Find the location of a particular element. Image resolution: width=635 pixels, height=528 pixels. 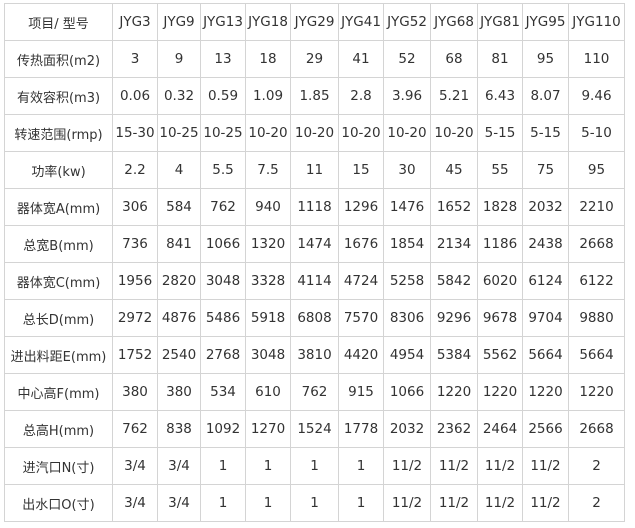

cell: 15-30 is located at coordinates (135, 133).